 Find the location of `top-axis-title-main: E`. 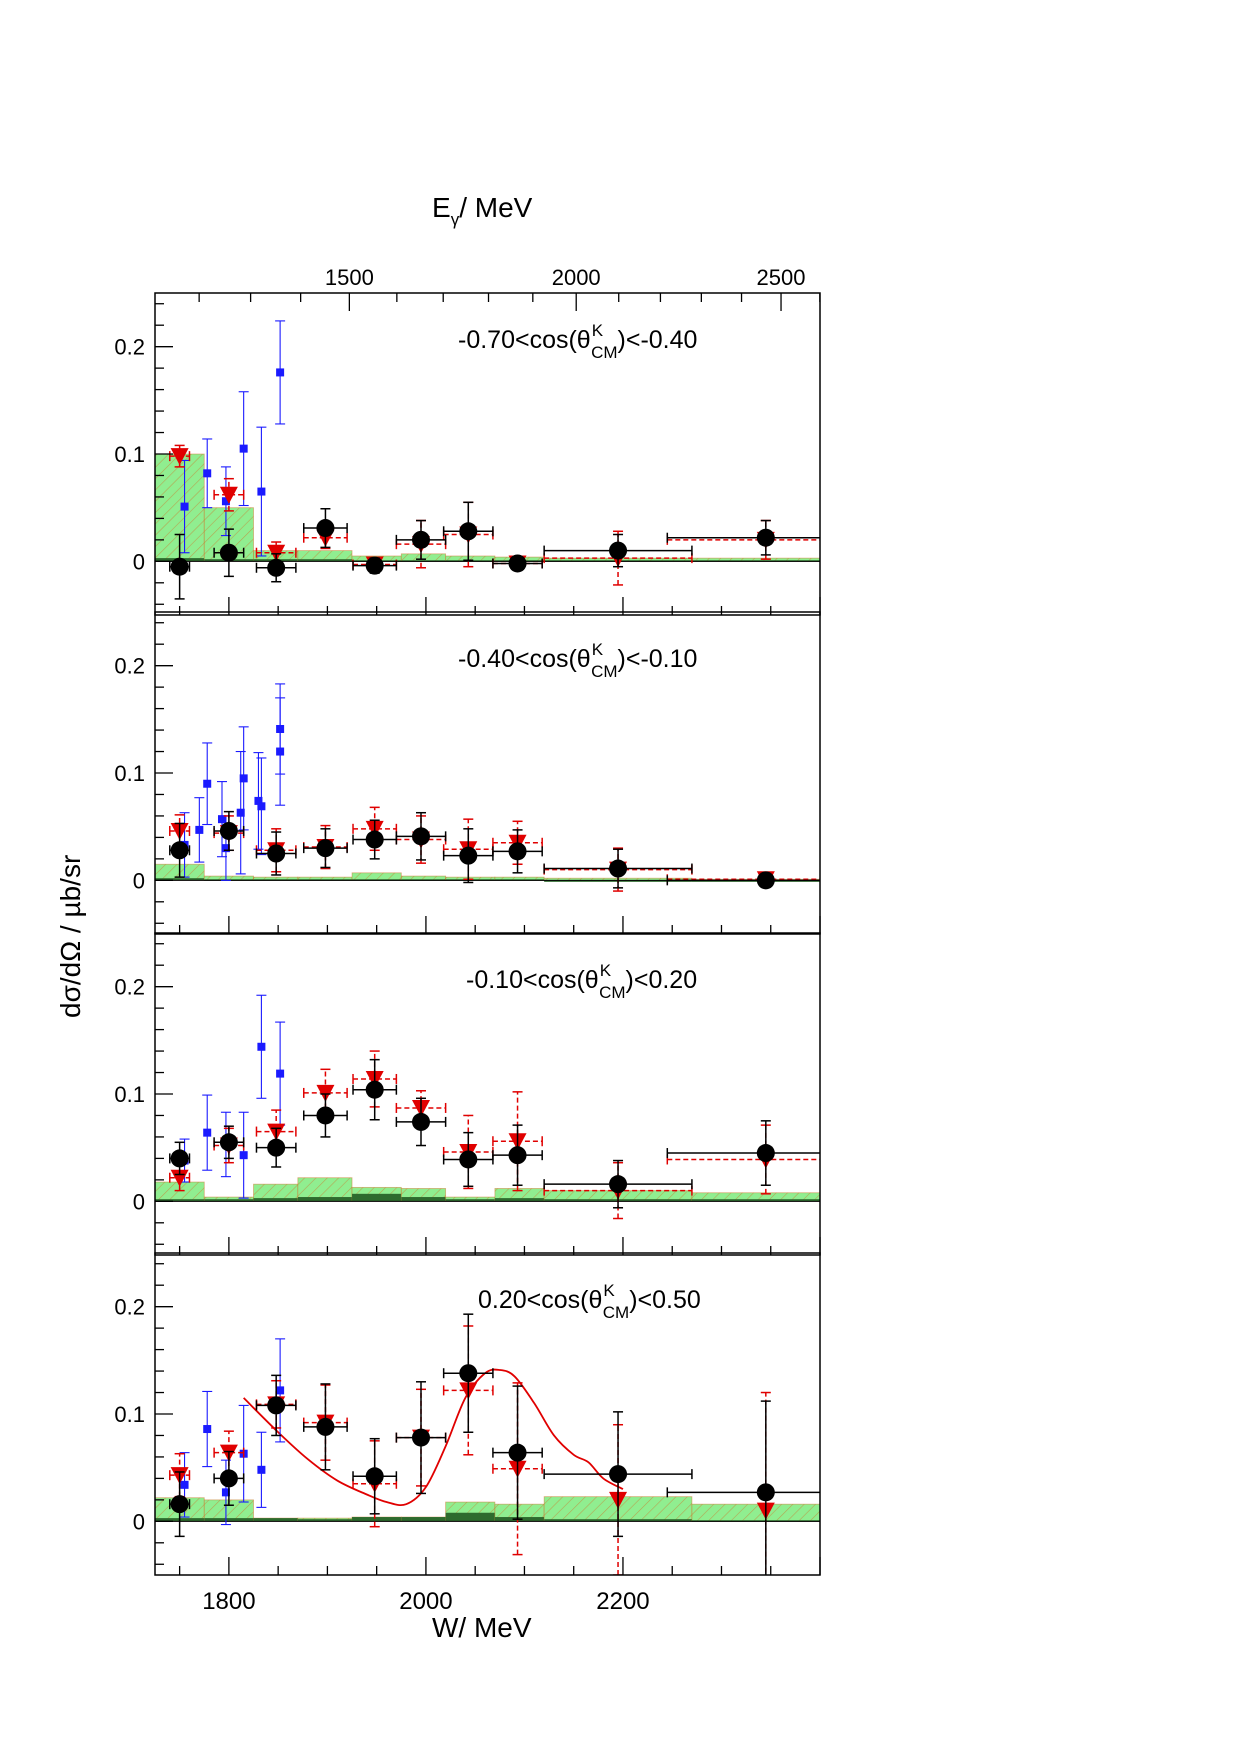

top-axis-title-main: E is located at coordinates (441, 207).